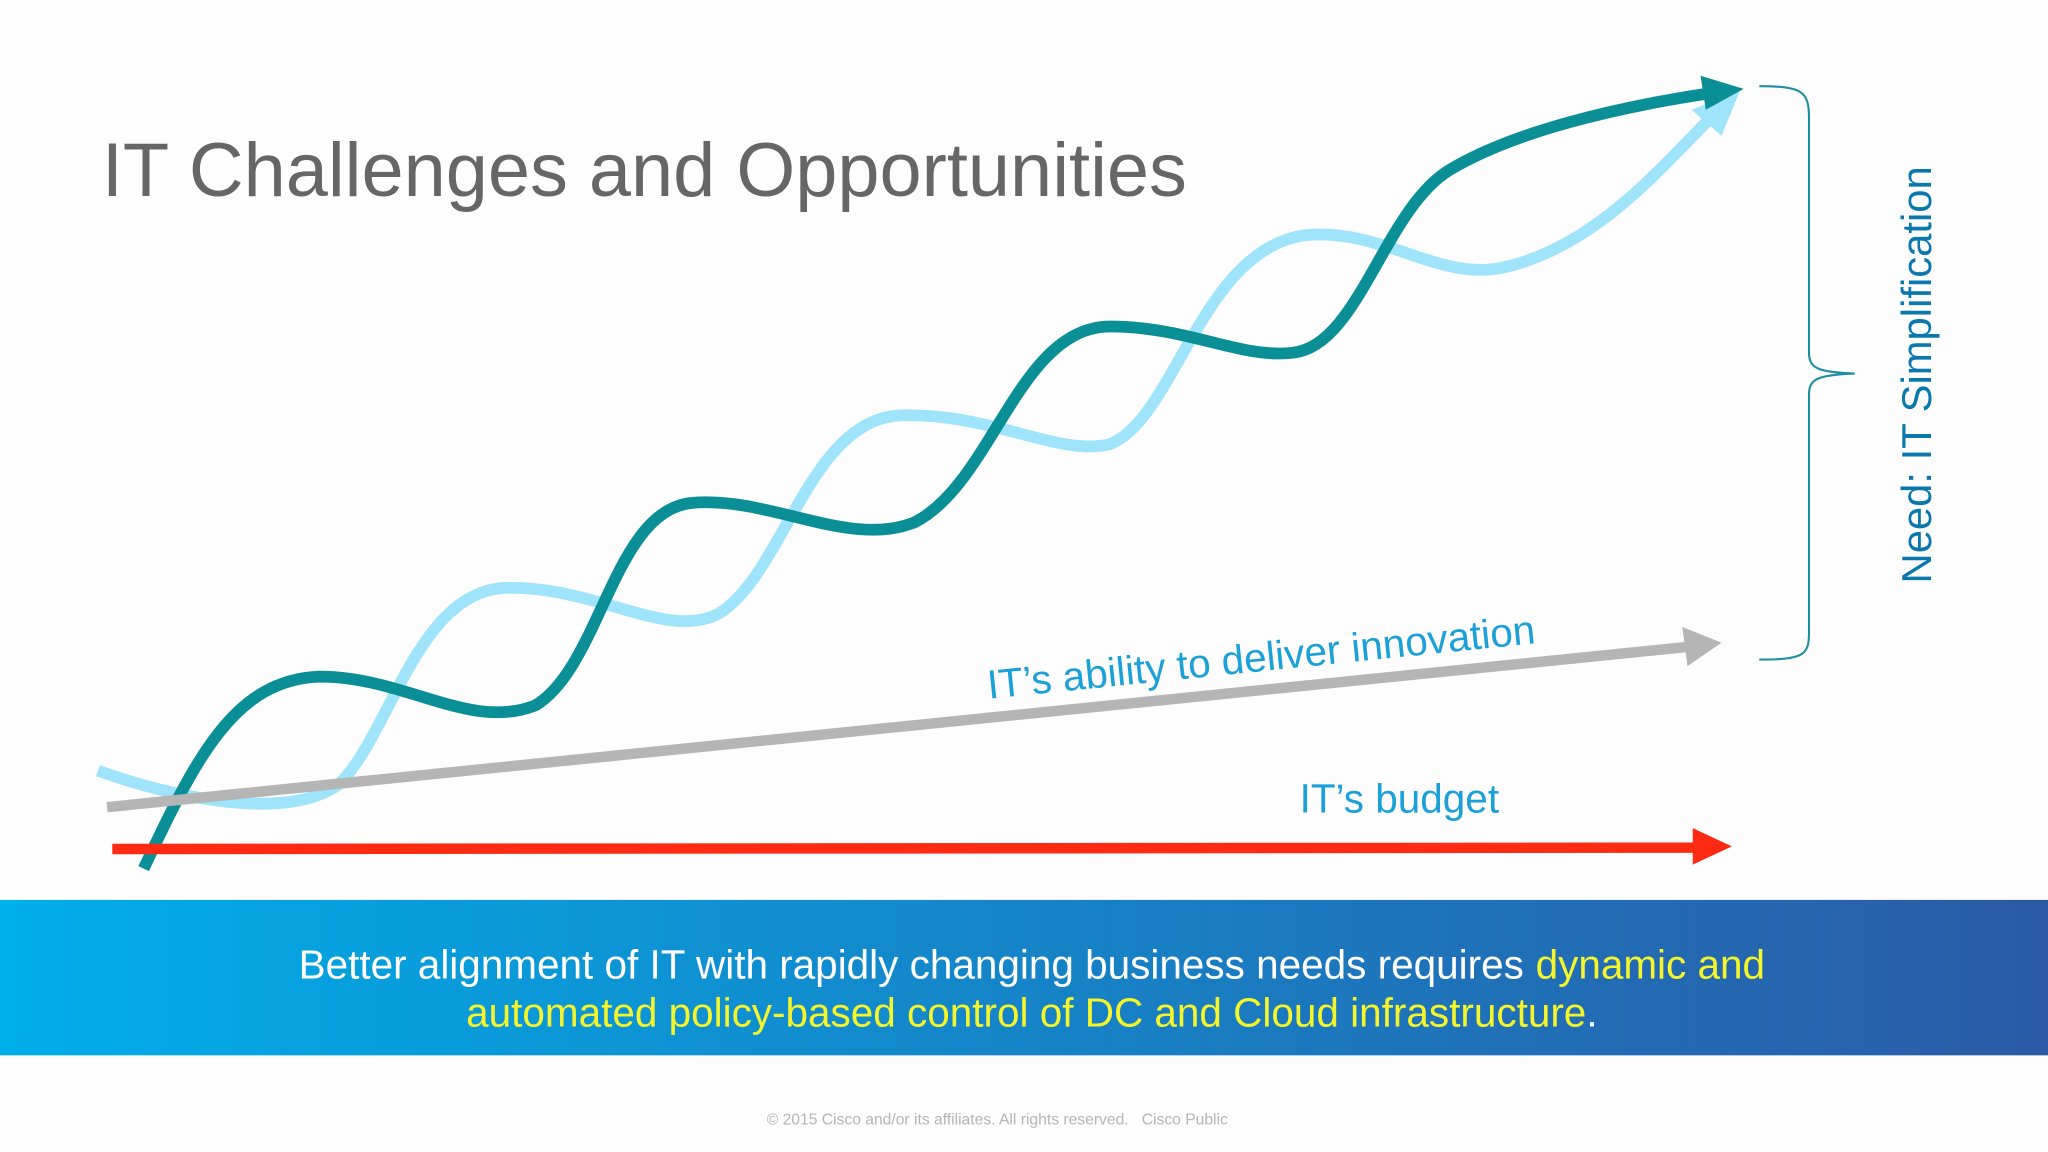 This screenshot has width=2048, height=1152. What do you see at coordinates (1722, 92) in the screenshot?
I see `arrowhead-teal` at bounding box center [1722, 92].